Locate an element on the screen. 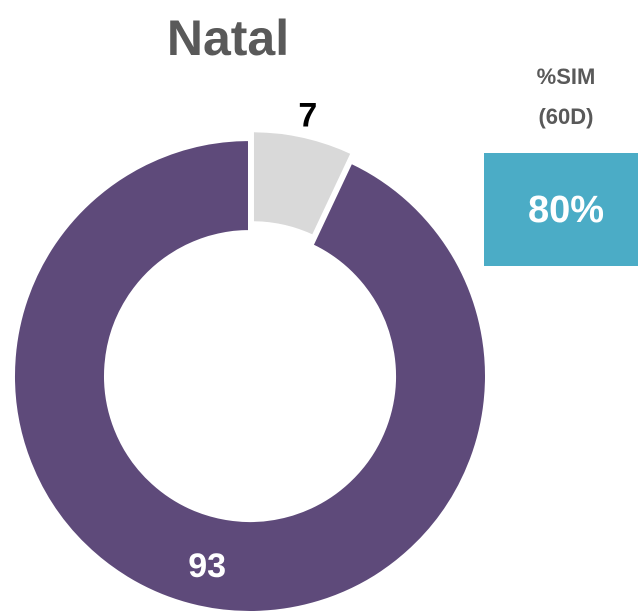 This screenshot has width=638, height=613. kpi-box is located at coordinates (561, 209).